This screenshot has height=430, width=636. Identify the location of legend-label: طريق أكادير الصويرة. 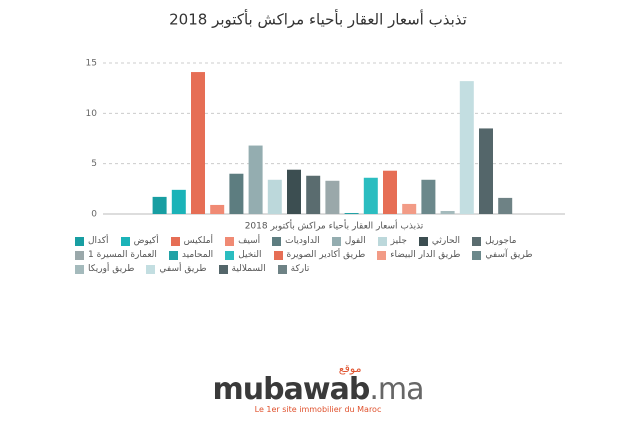
(326, 255).